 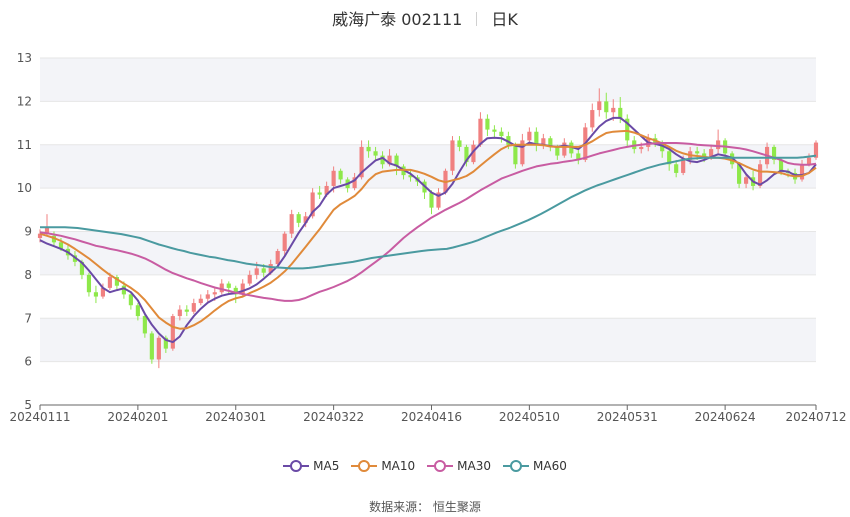 I want to click on legend-item-ma60: MA60, so click(x=535, y=466).